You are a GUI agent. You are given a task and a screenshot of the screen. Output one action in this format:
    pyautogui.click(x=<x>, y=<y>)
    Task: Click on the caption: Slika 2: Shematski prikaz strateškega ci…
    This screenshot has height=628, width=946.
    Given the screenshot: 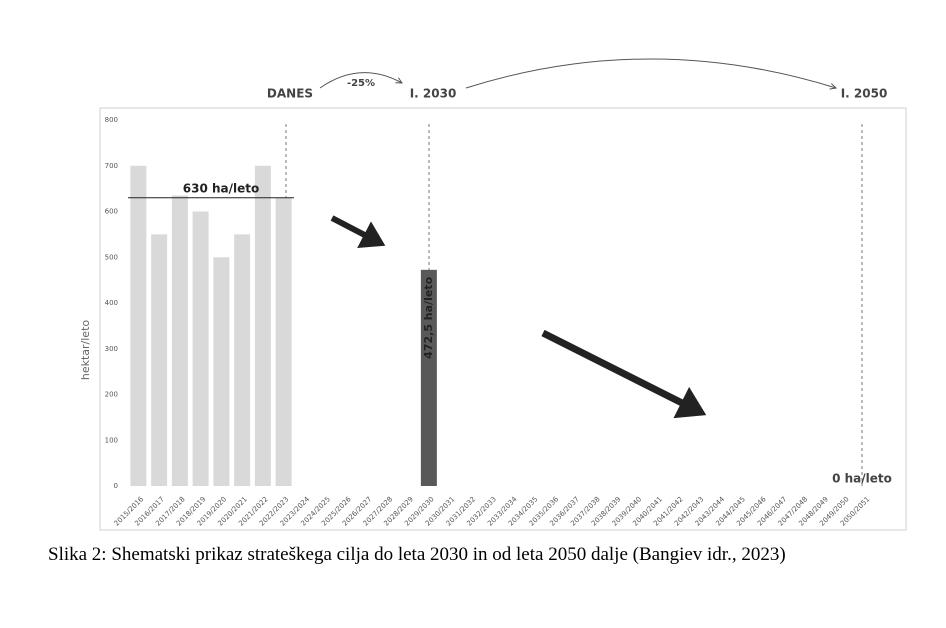 What is the action you would take?
    pyautogui.click(x=417, y=554)
    